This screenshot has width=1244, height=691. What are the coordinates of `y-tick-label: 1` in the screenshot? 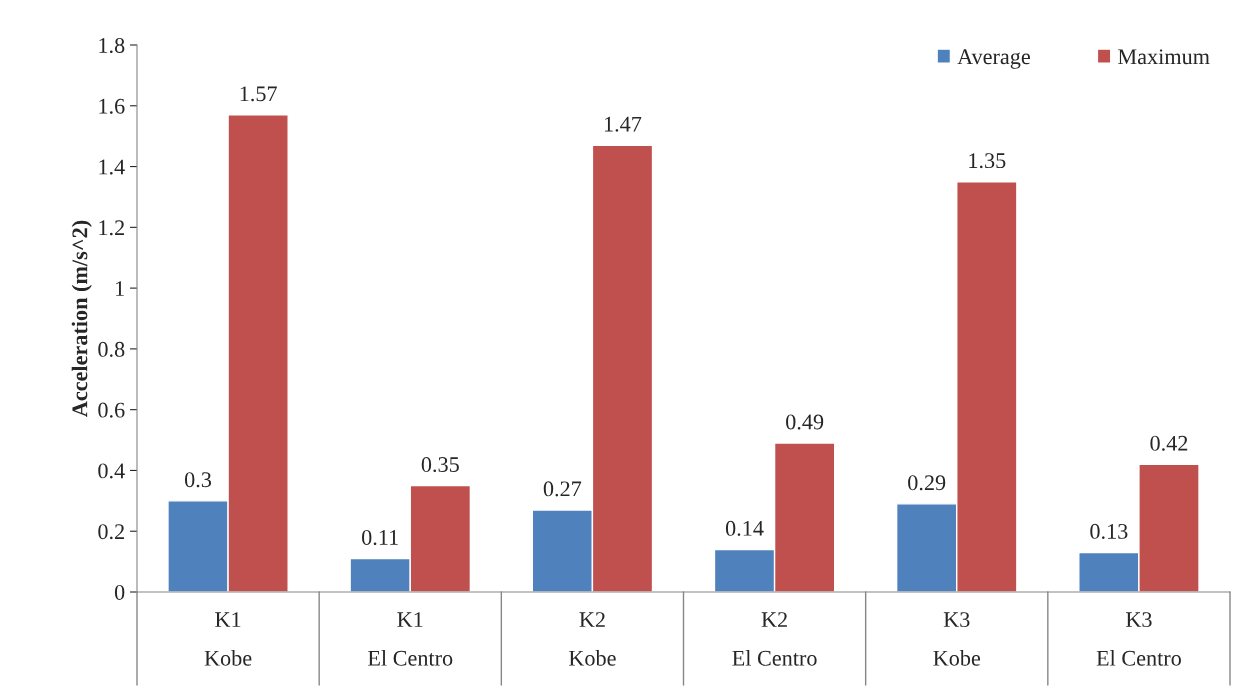 It's located at (120, 288).